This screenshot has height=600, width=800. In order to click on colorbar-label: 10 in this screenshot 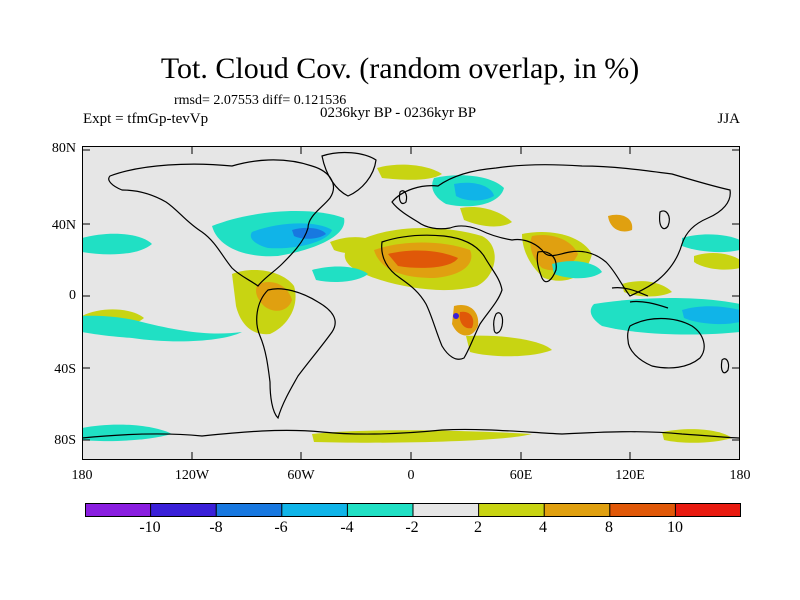, I will do `click(675, 527)`.